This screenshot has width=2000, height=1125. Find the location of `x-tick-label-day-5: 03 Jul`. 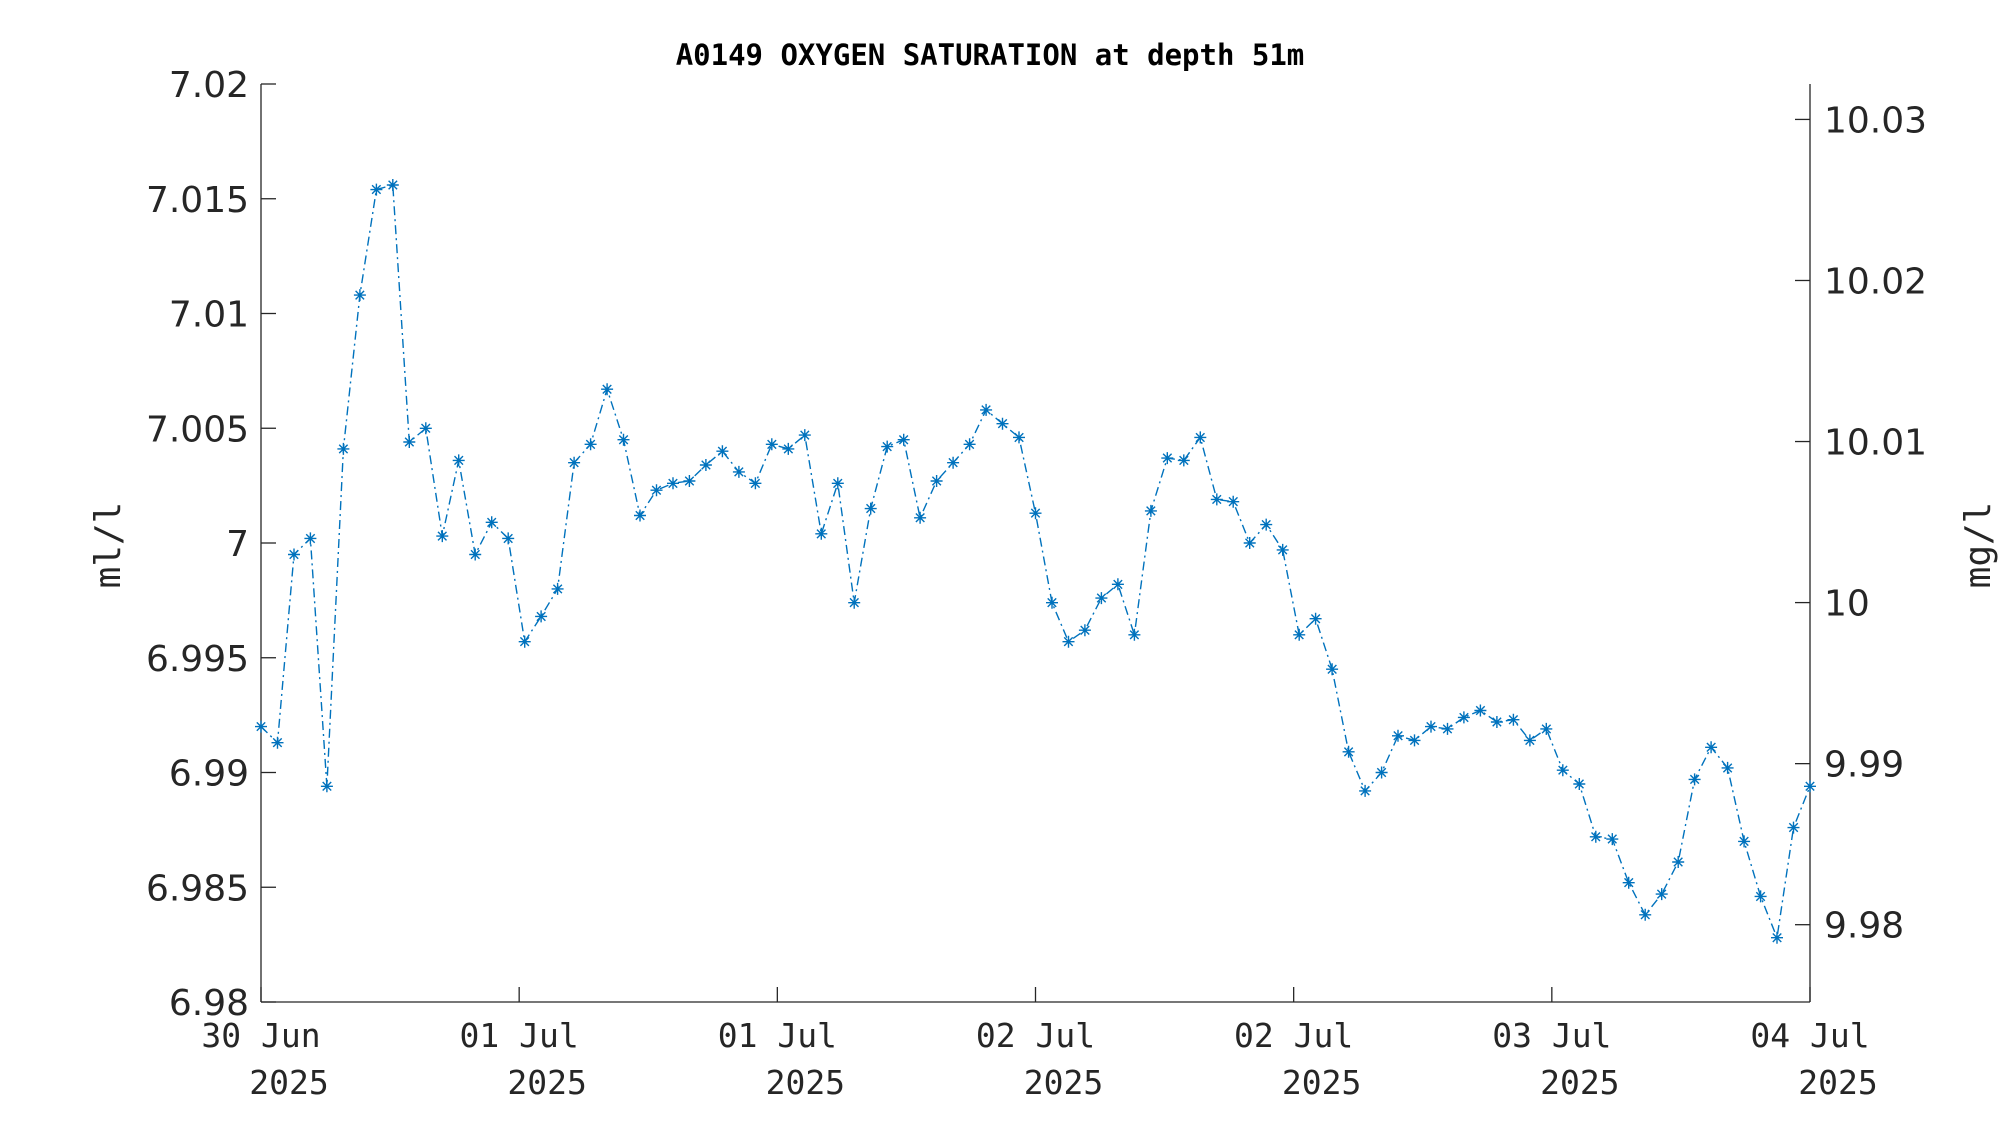

x-tick-label-day-5: 03 Jul is located at coordinates (1551, 1035).